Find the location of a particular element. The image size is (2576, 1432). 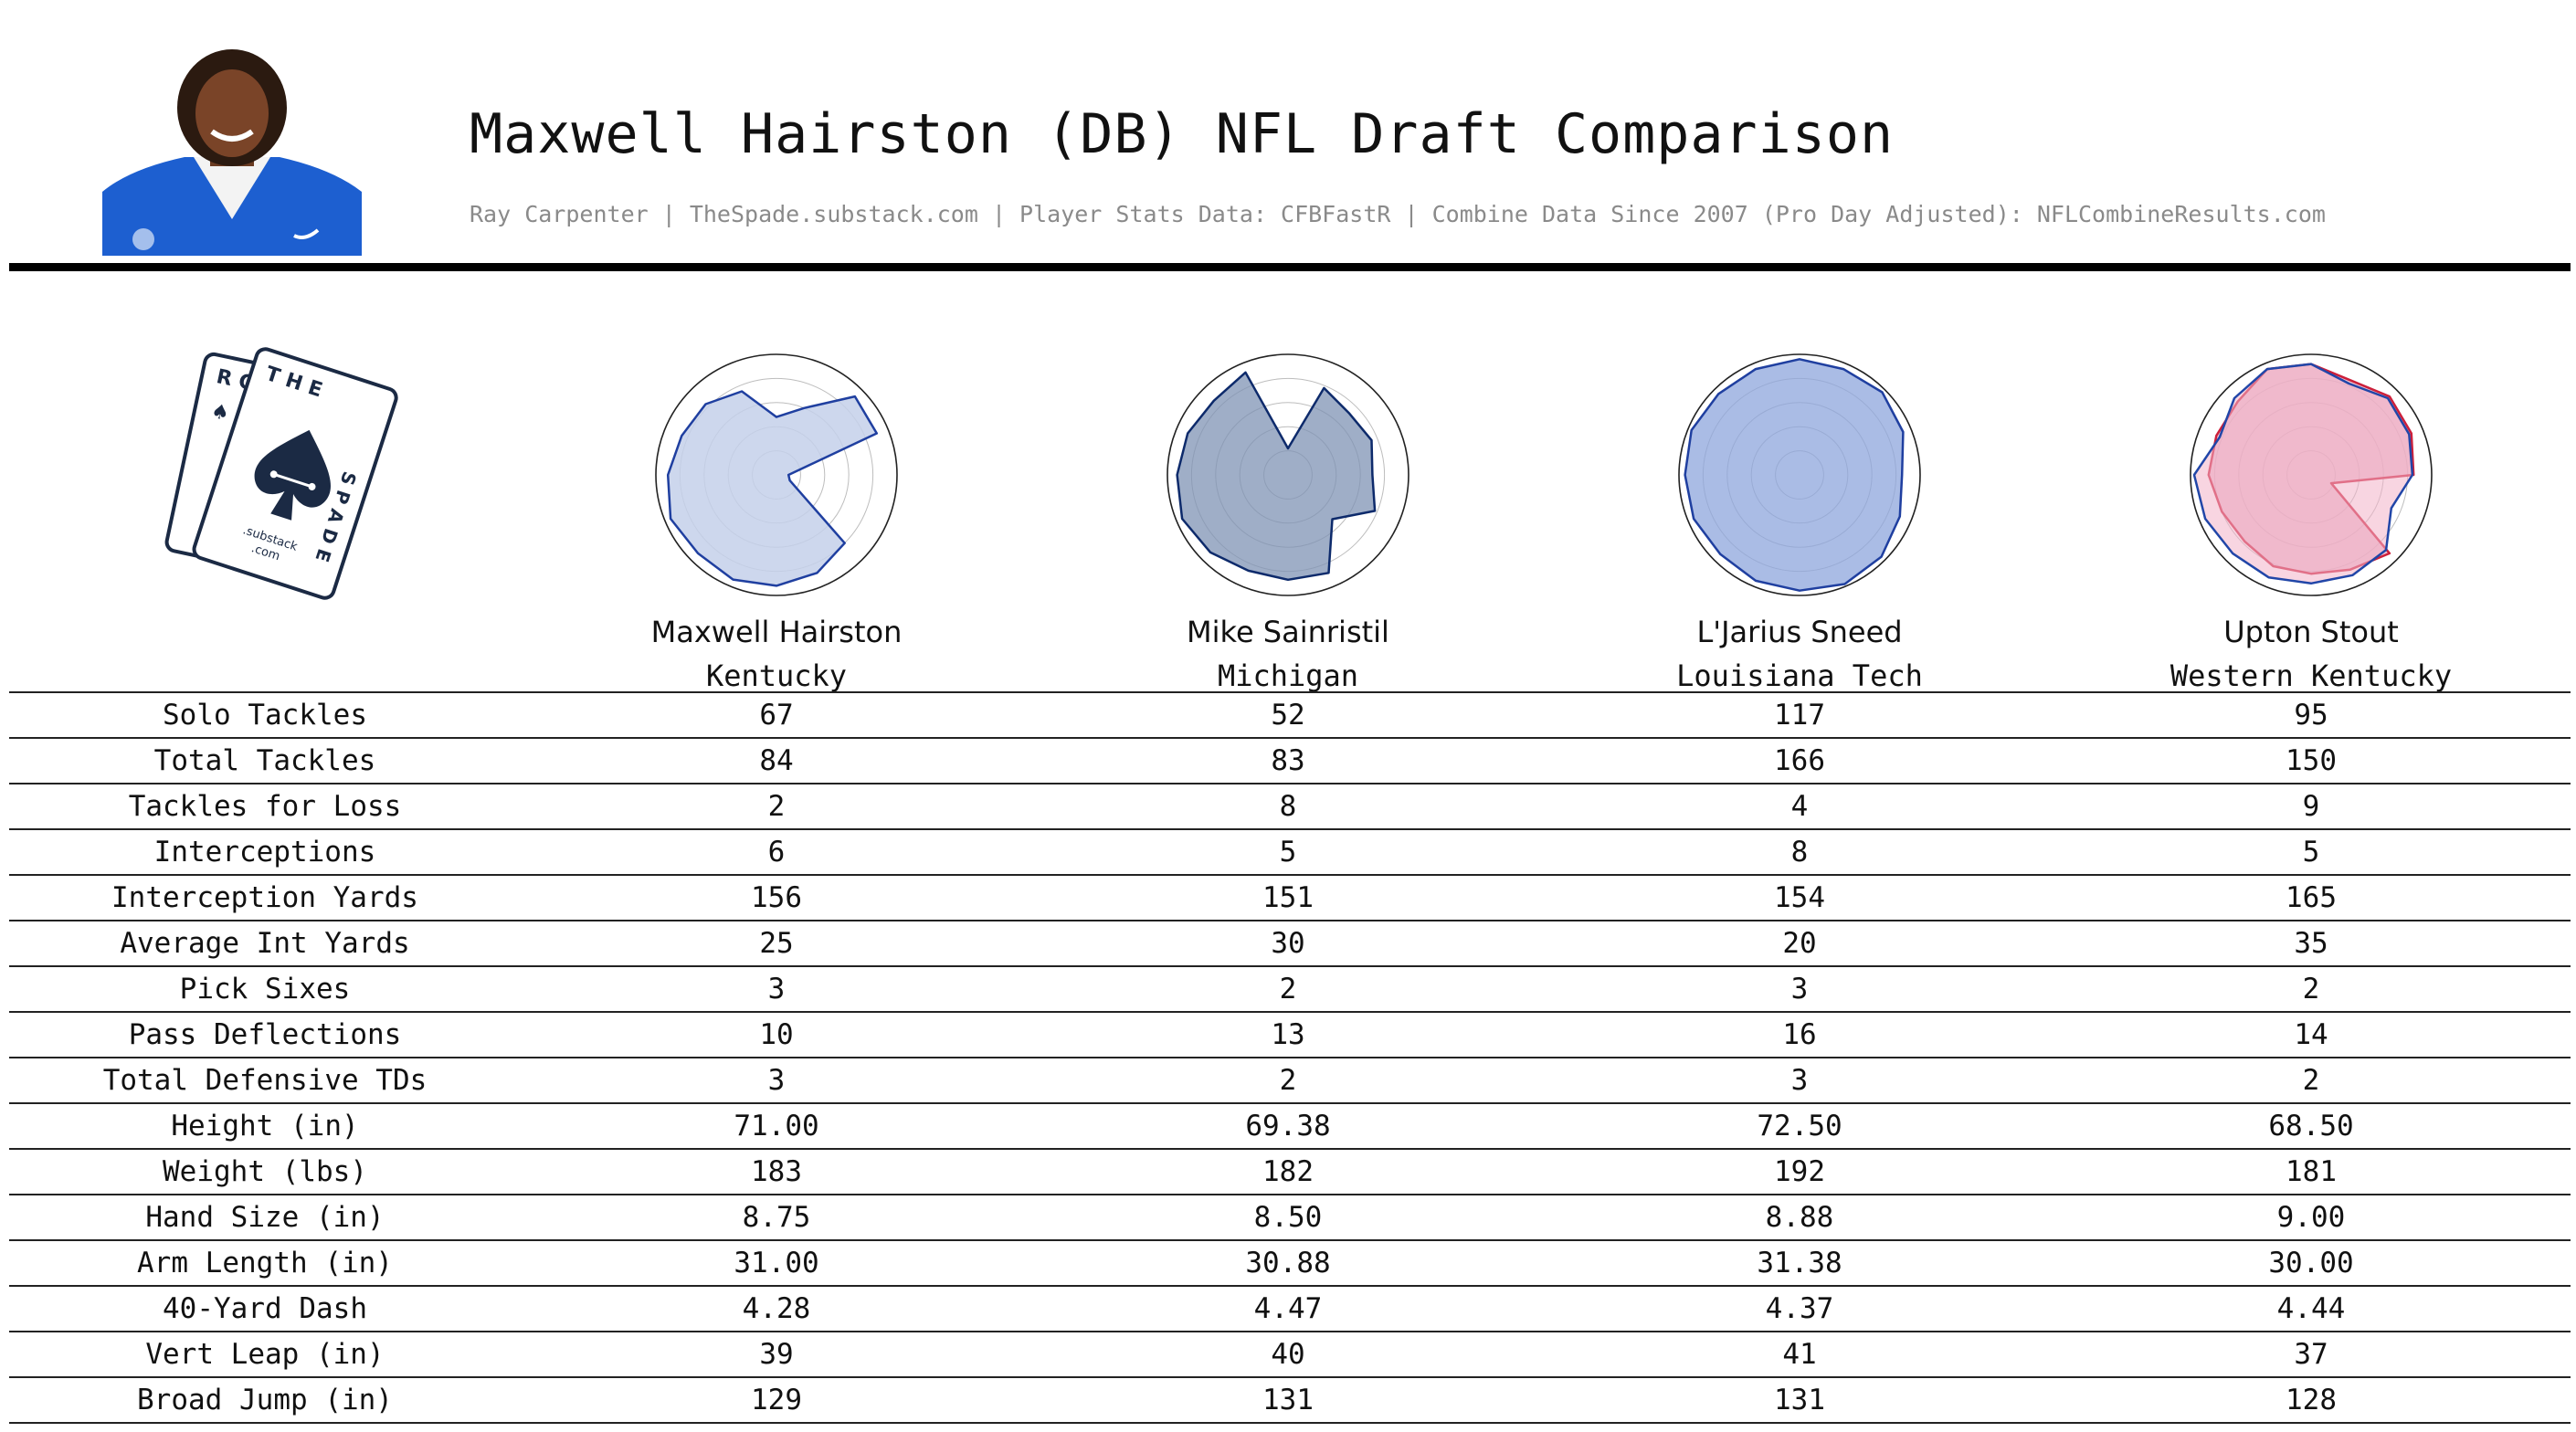

player-card-stout: Upton Stout Western Kentucky is located at coordinates (2311, 523).